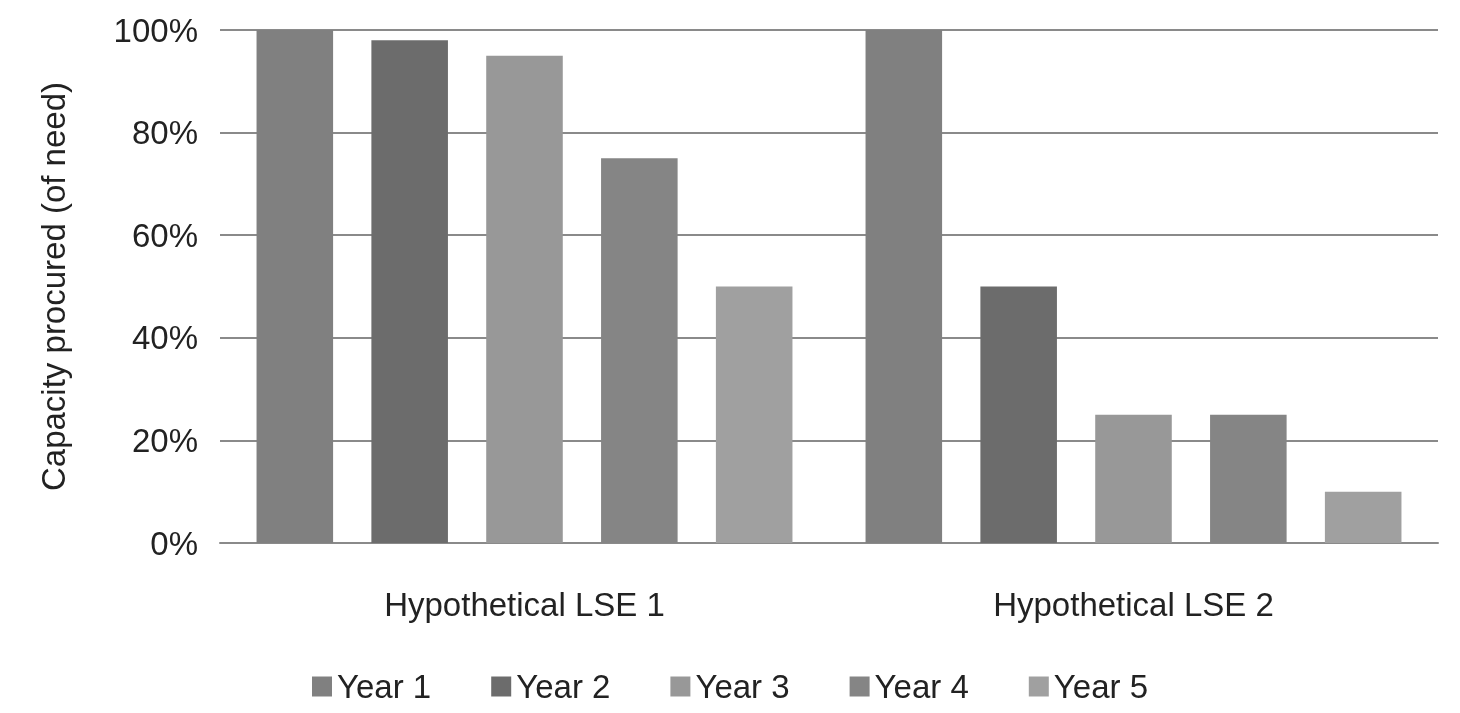 Image resolution: width=1460 pixels, height=713 pixels. What do you see at coordinates (1133, 604) in the screenshot?
I see `x-tick-label: Hypothetical LSE 2` at bounding box center [1133, 604].